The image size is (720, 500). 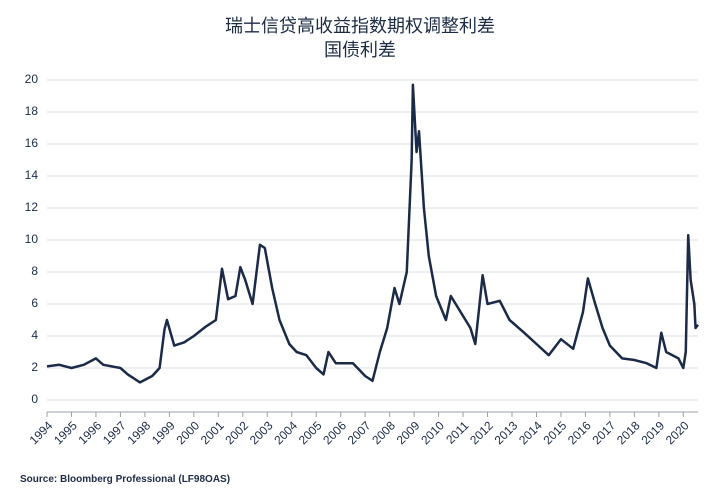 I want to click on chart-title: 瑞士信贷高收益指数期权调整利差, so click(x=360, y=26).